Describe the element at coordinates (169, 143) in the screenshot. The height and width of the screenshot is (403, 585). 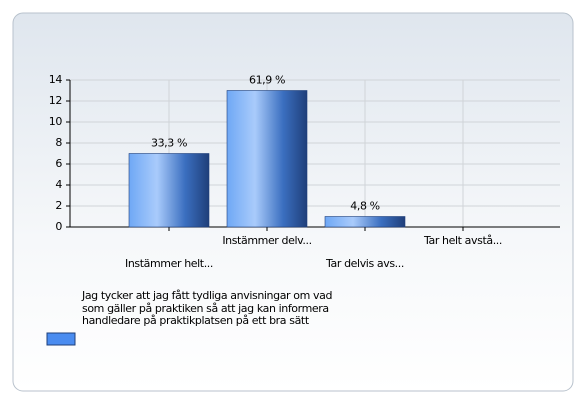
I see `value-label: 33,3 %` at that location.